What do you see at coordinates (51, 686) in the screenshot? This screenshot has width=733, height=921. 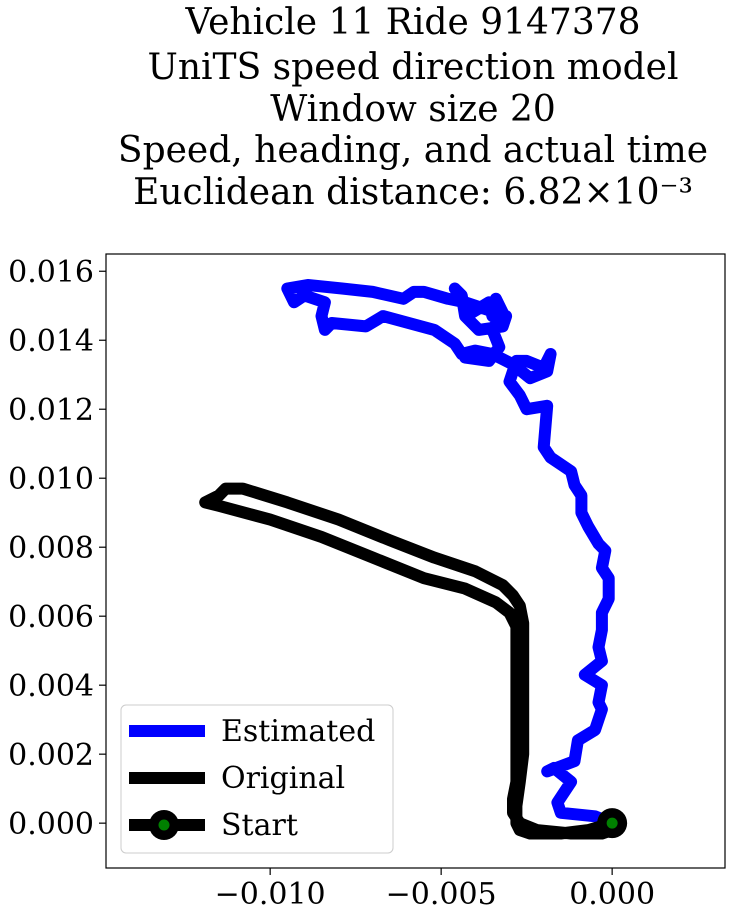 I see `y-tick-label: 0.004` at bounding box center [51, 686].